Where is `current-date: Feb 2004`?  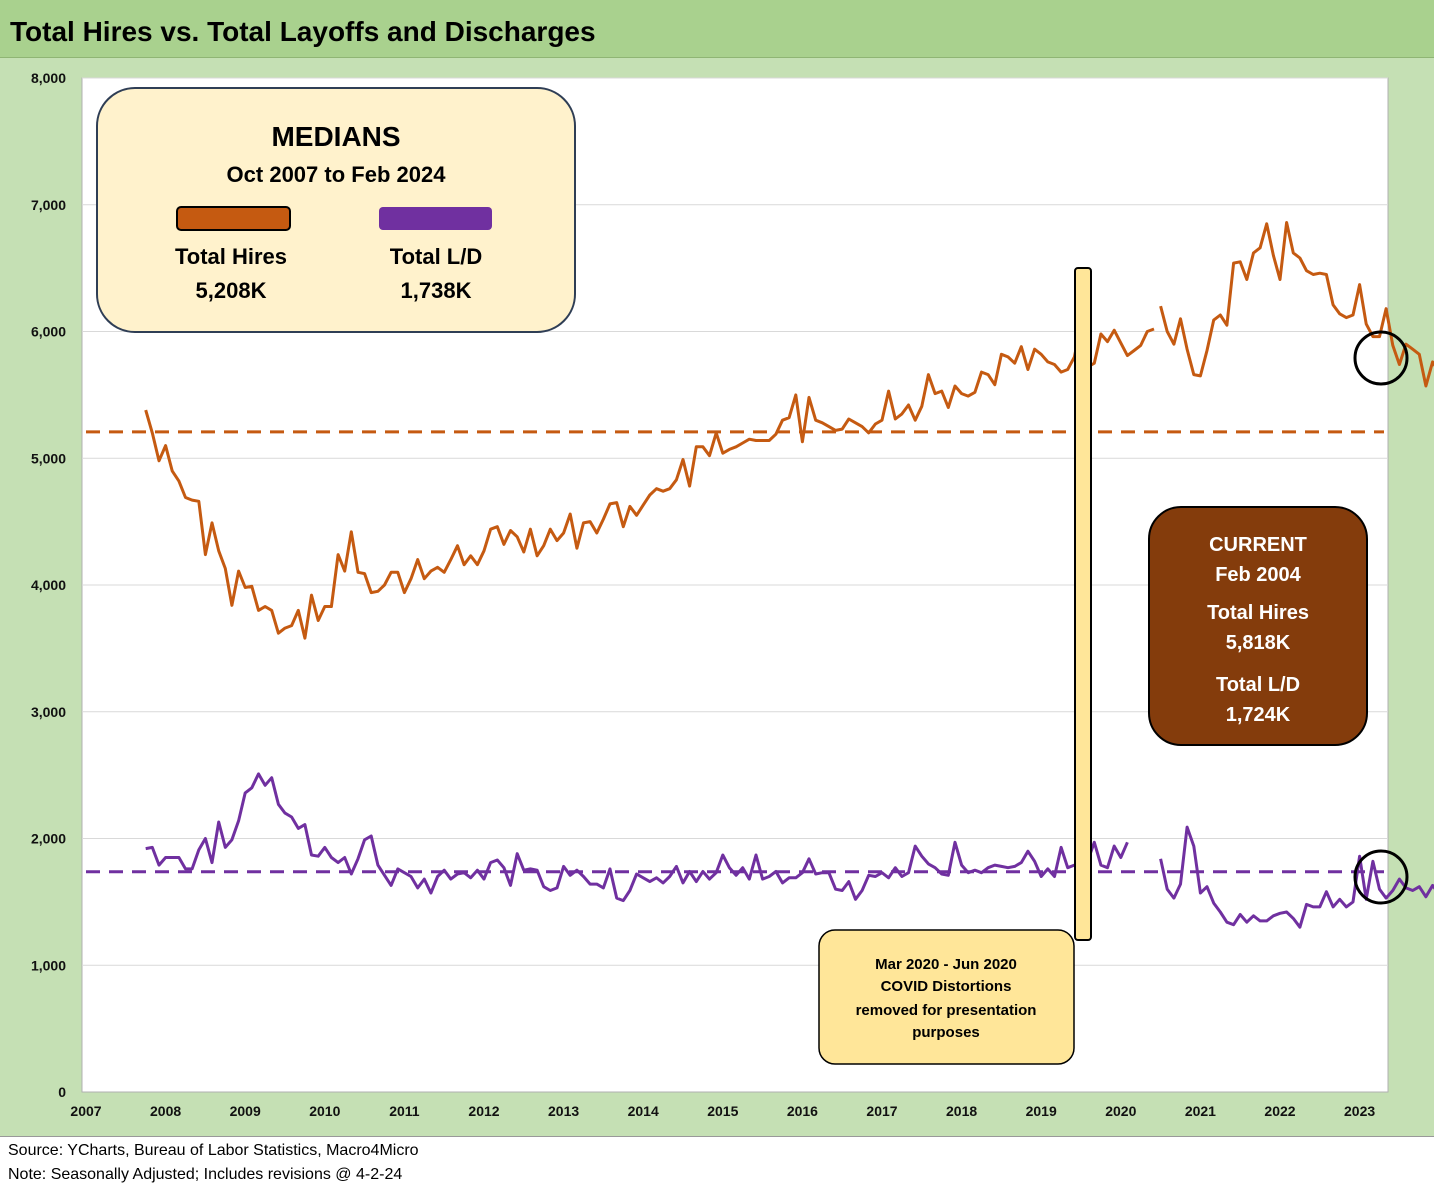
current-date: Feb 2004 is located at coordinates (1258, 575).